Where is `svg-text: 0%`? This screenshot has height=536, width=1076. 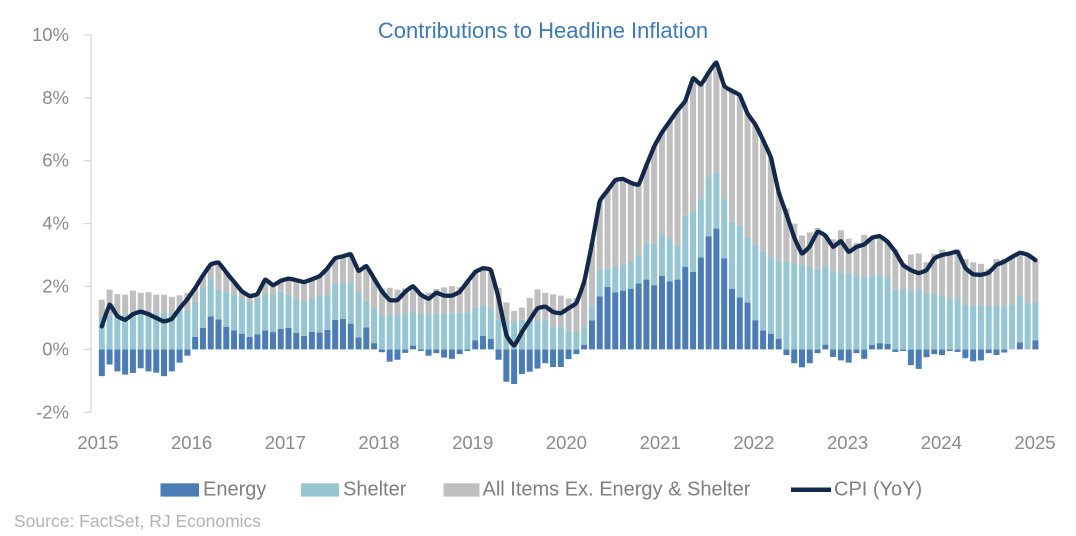
svg-text: 0% is located at coordinates (55, 348).